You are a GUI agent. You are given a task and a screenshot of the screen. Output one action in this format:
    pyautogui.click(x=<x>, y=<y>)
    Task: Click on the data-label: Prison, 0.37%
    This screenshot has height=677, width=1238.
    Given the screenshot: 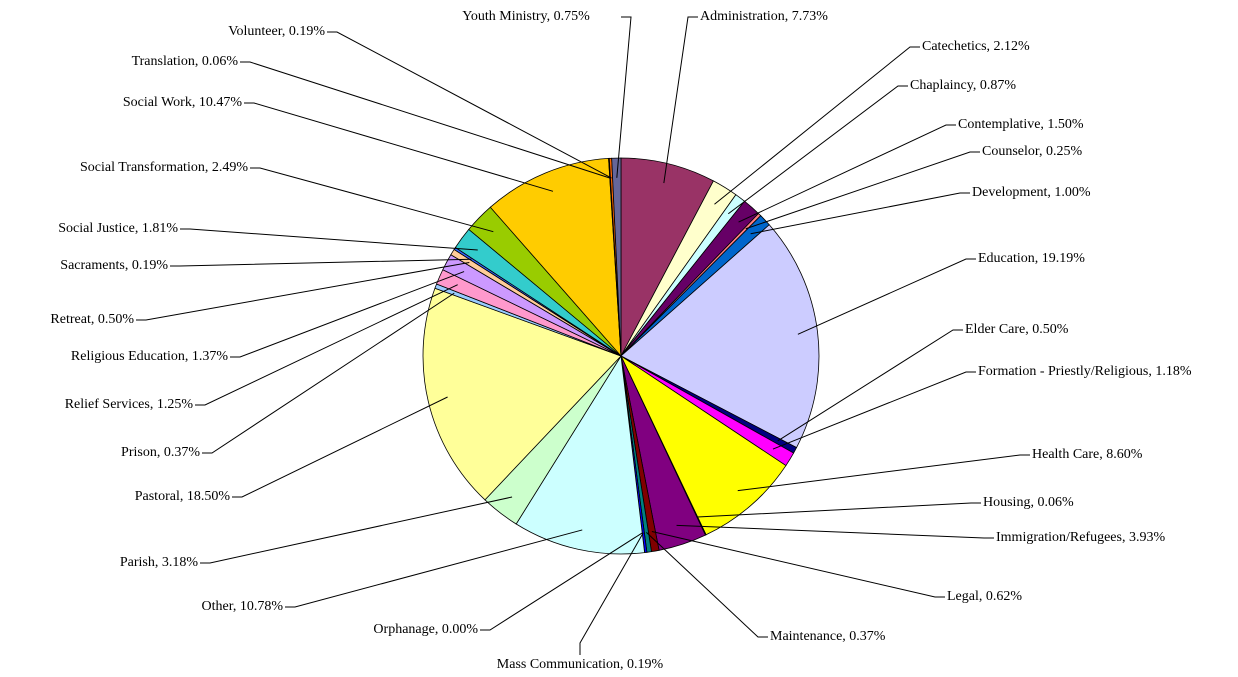 What is the action you would take?
    pyautogui.click(x=160, y=452)
    